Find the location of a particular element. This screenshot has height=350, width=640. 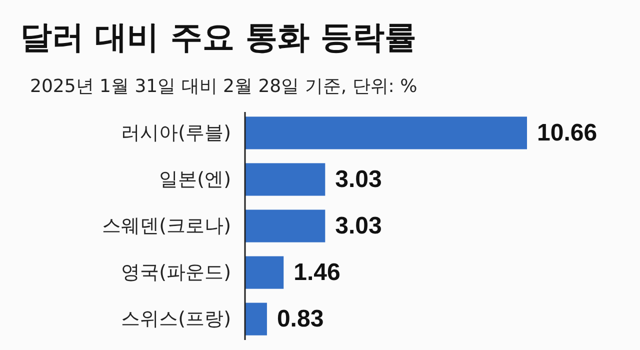

chart-title: 달러 대비 주요 통화 등락률 is located at coordinates (218, 37).